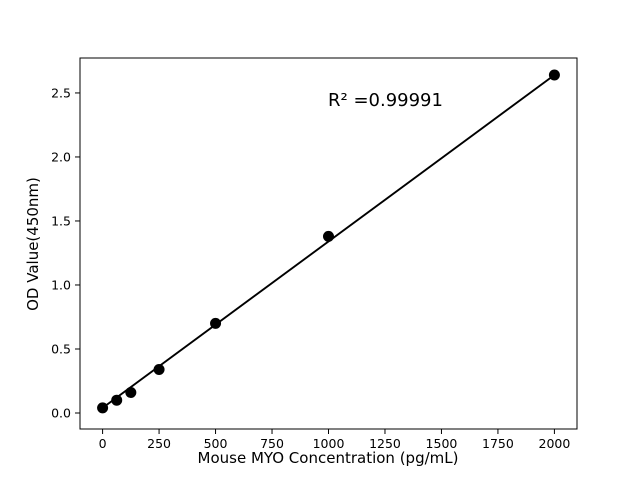  Describe the element at coordinates (61, 156) in the screenshot. I see `y-tick-label: 2.0` at that location.